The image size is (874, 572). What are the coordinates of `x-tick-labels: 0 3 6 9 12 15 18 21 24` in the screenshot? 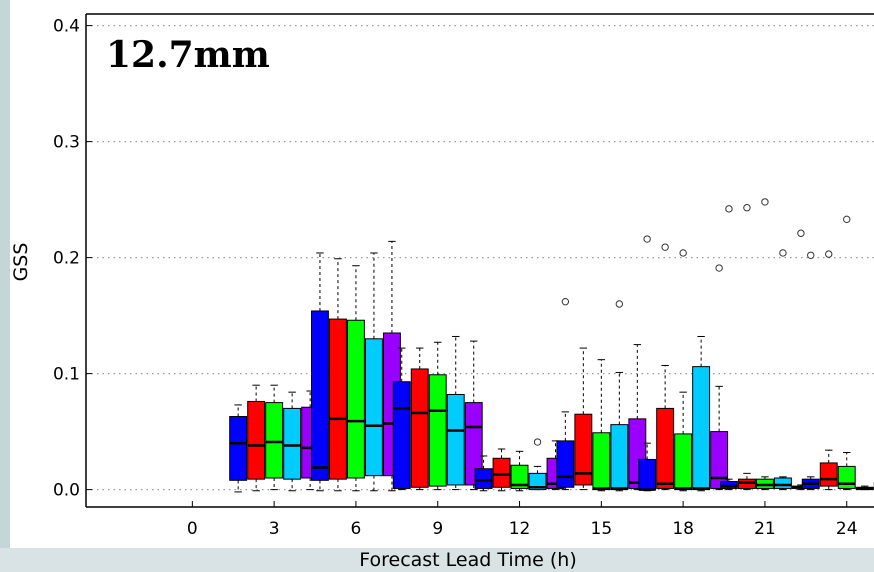 It's located at (522, 520).